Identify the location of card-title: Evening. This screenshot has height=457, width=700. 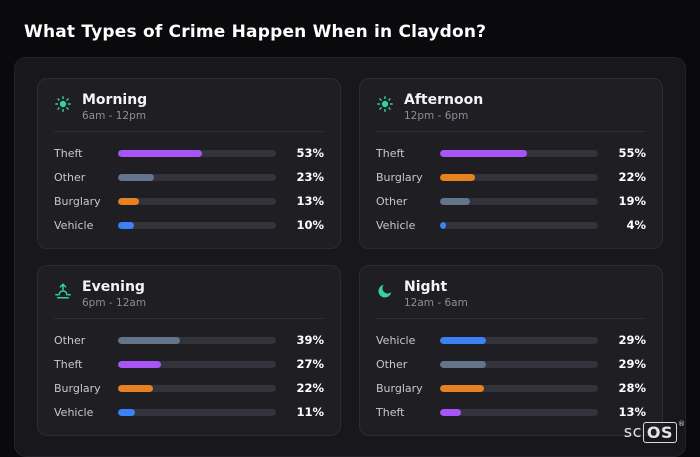
(113, 287).